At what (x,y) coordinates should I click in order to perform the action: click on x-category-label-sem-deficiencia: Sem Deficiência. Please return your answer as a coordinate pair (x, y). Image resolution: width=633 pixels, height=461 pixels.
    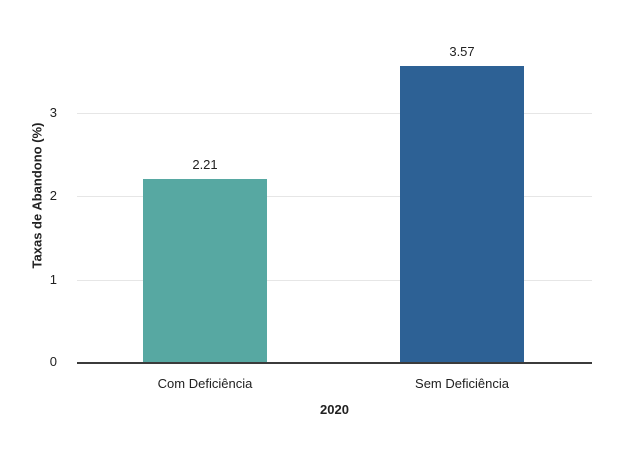
    Looking at the image, I should click on (462, 383).